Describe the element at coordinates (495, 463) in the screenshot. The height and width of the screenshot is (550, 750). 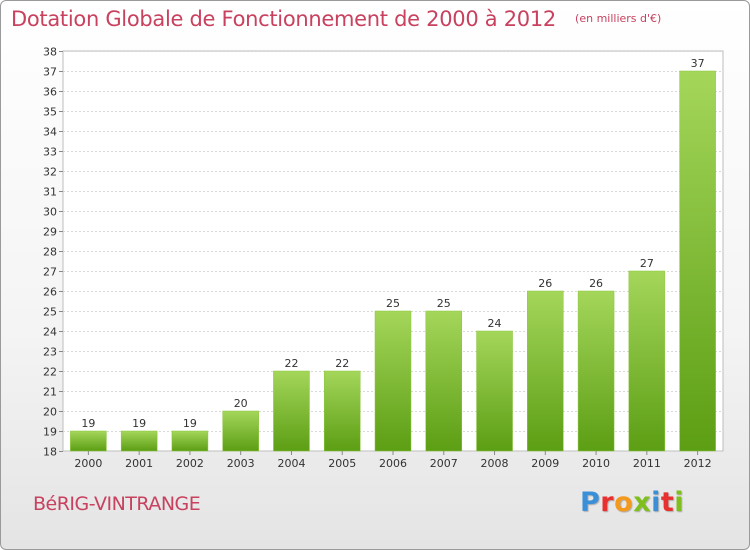
I see `x-tick-label: 2008` at that location.